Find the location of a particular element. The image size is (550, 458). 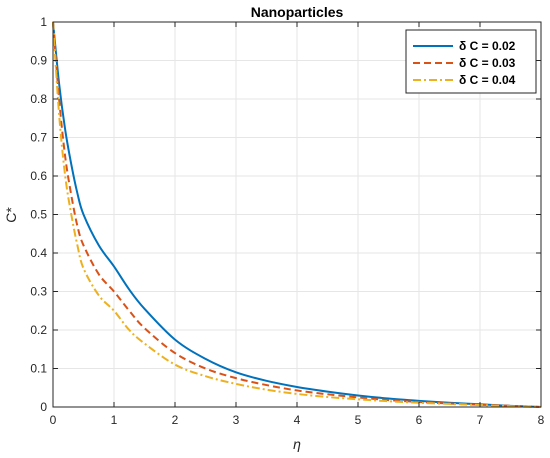

y-tick-label: 0.8 is located at coordinates (38, 99).